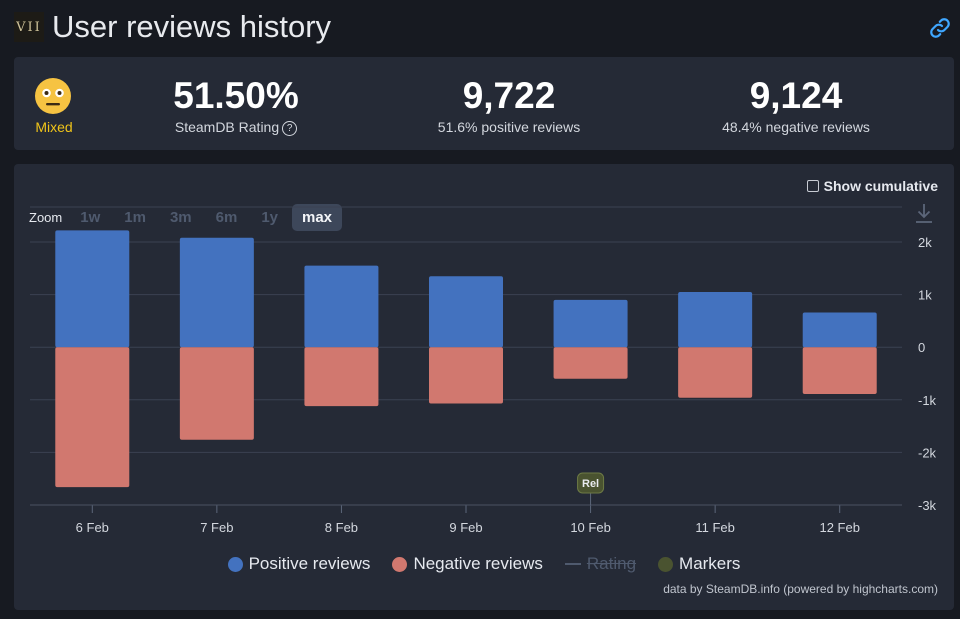 The height and width of the screenshot is (619, 960). I want to click on release-marker-label: Rel, so click(590, 484).